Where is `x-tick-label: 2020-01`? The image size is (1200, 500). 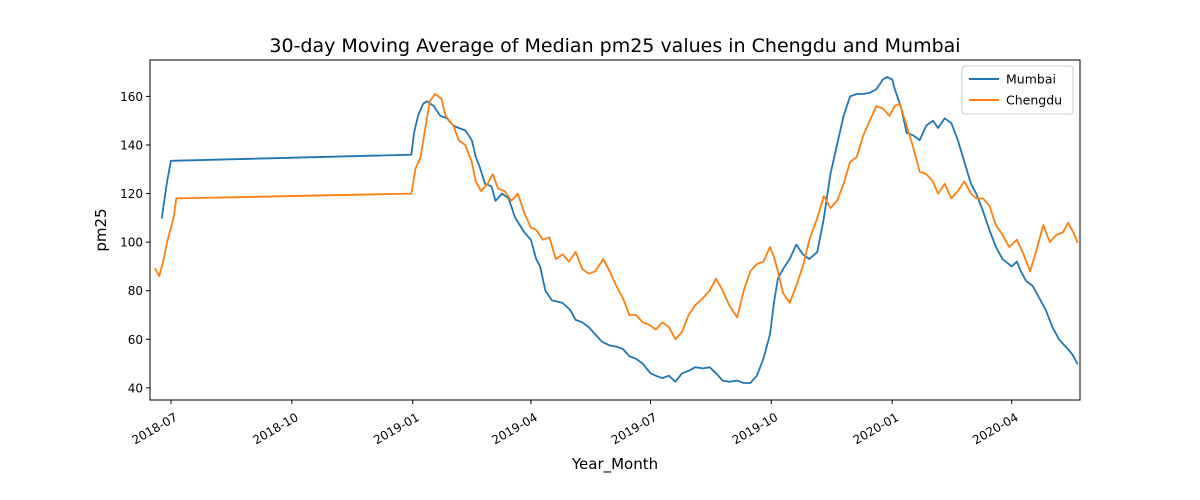 x-tick-label: 2020-01 is located at coordinates (876, 428).